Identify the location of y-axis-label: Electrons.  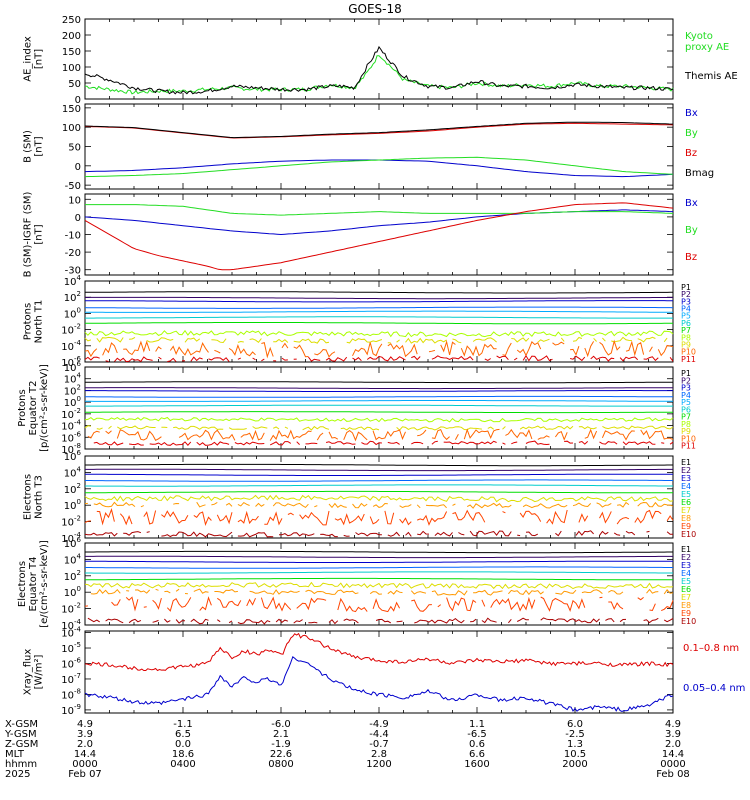
(28, 497).